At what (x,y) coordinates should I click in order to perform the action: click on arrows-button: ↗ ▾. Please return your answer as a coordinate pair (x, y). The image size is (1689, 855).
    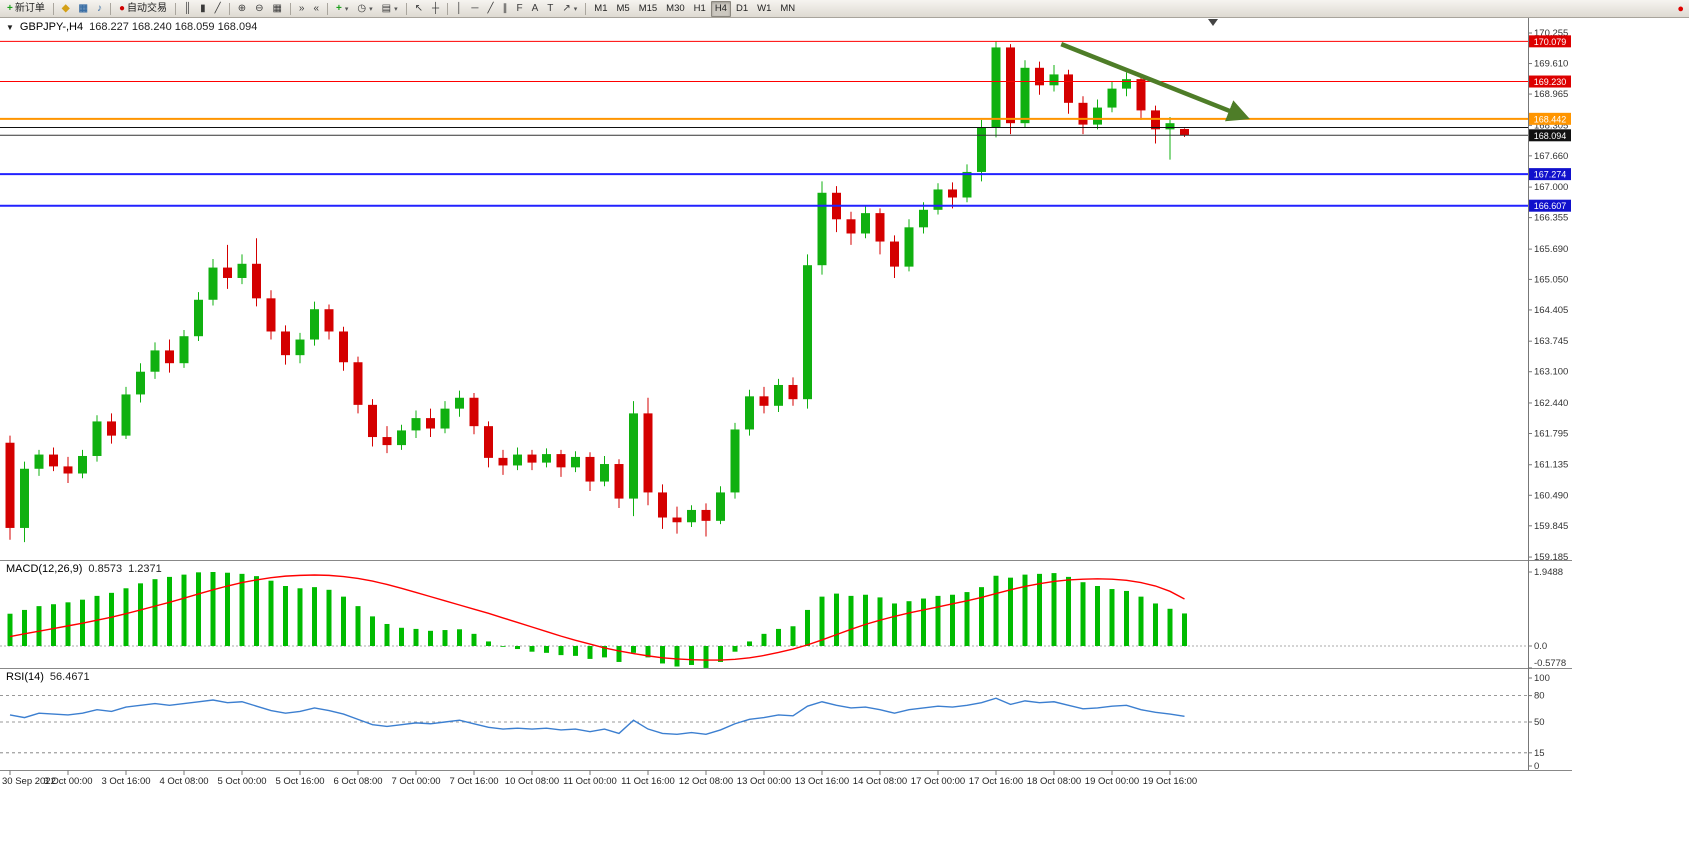
    Looking at the image, I should click on (569, 9).